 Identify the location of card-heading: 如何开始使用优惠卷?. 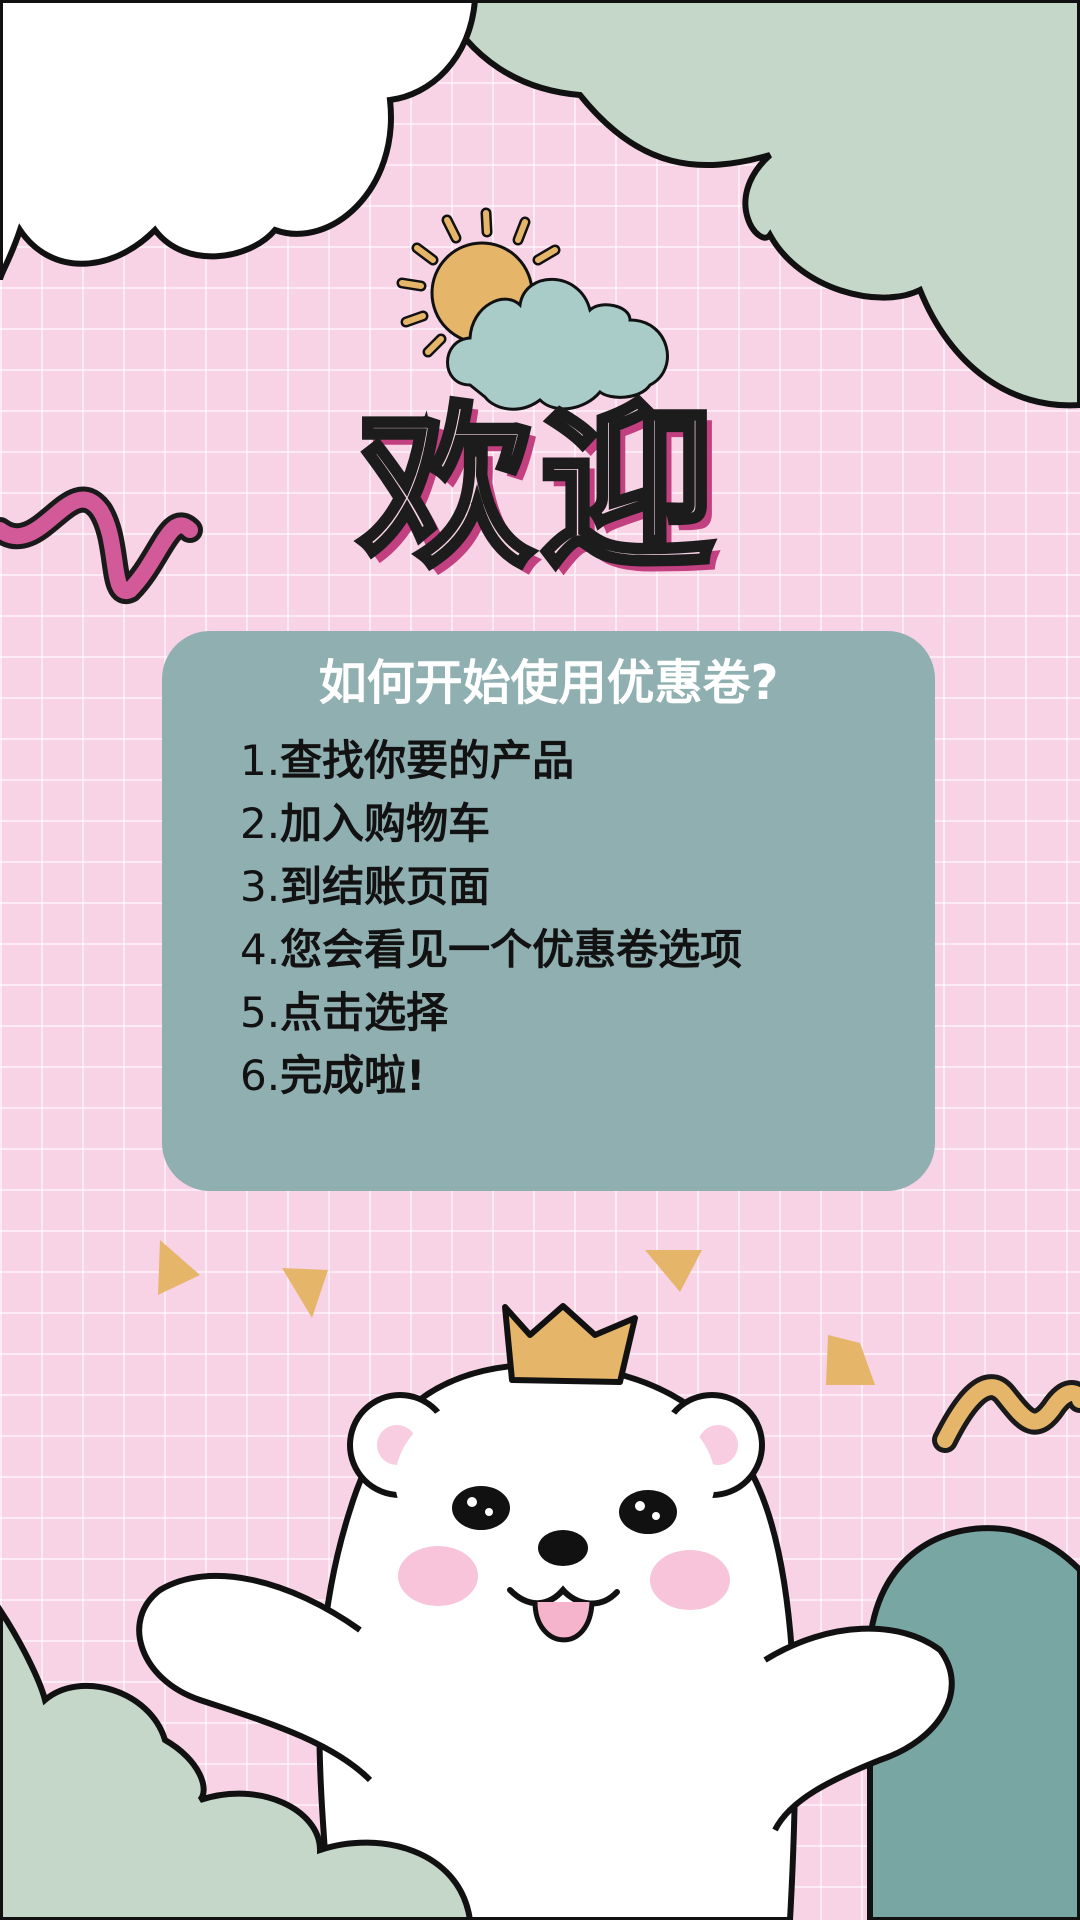
(548, 683).